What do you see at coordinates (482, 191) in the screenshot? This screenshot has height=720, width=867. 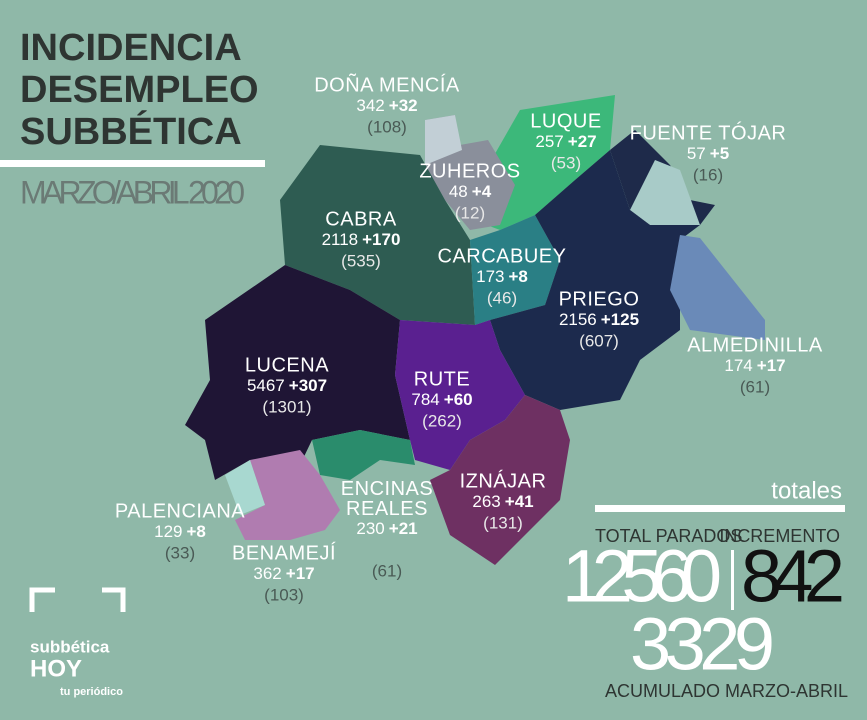 I see `incremento: +4` at bounding box center [482, 191].